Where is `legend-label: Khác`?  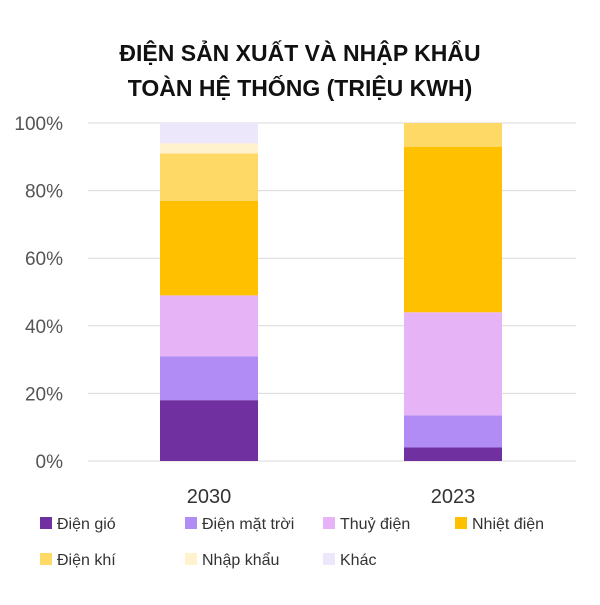
legend-label: Khác is located at coordinates (358, 560).